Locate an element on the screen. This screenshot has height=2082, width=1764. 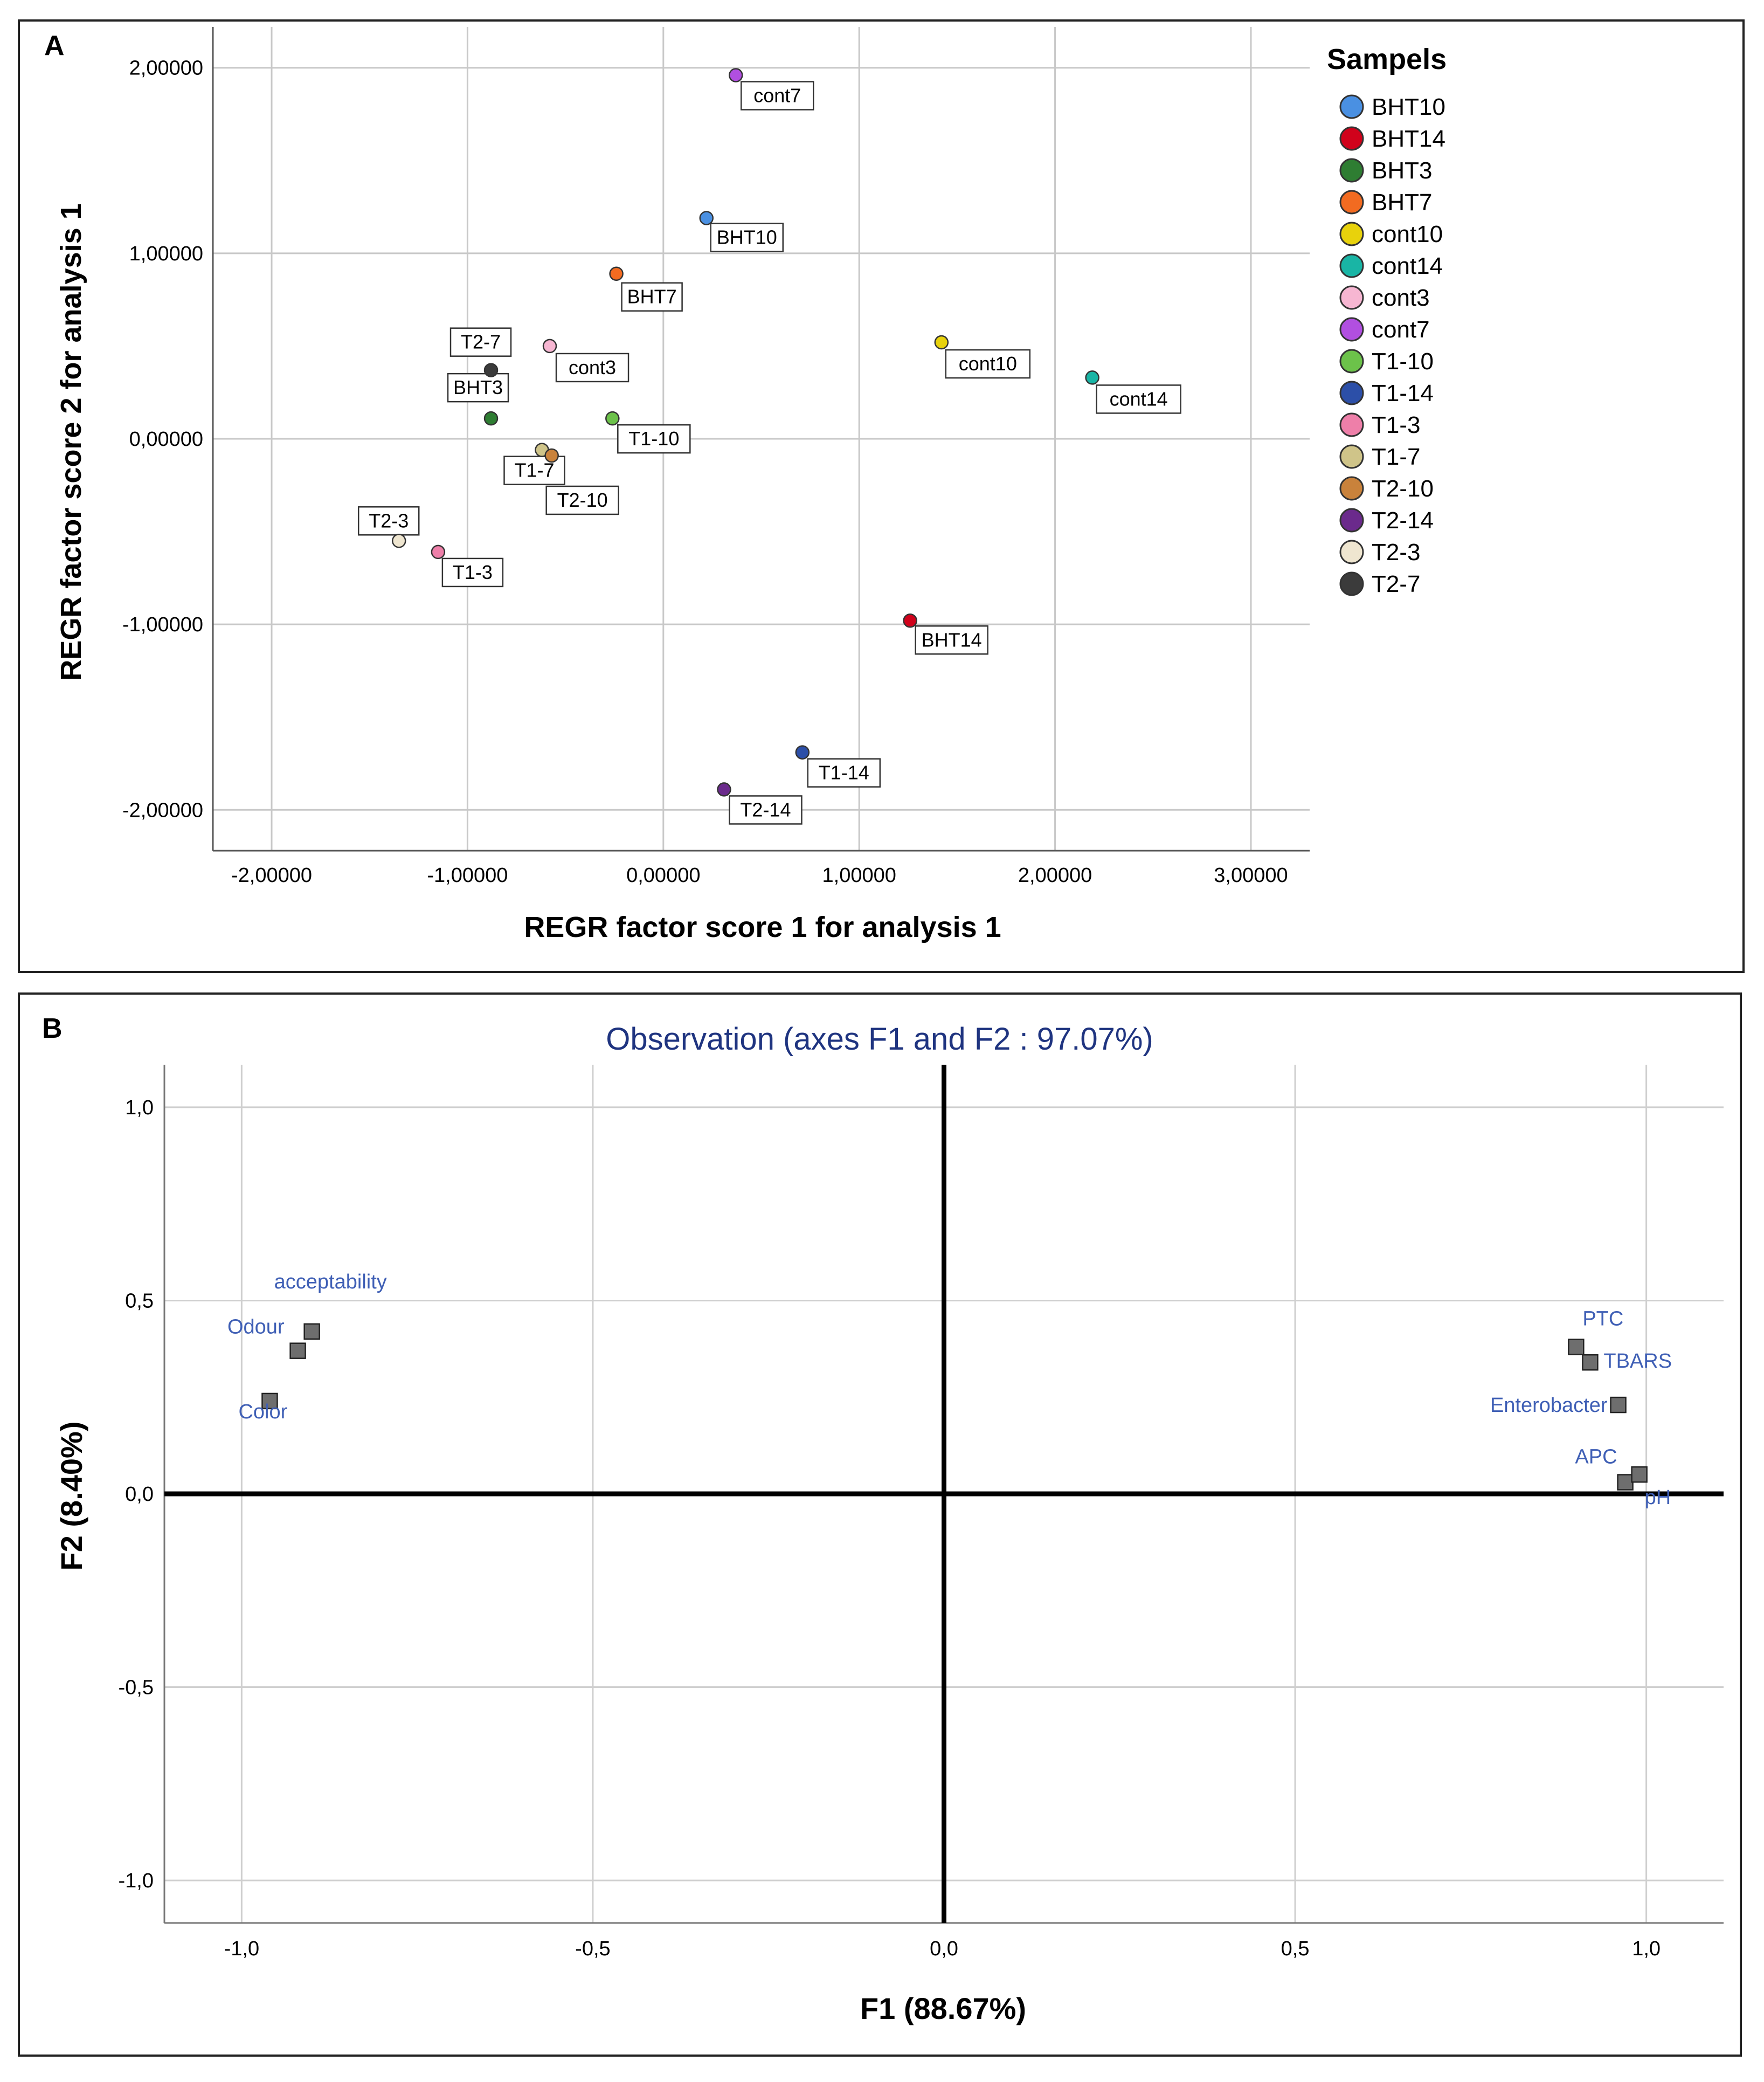
legend-label: T2-7 is located at coordinates (1396, 584).